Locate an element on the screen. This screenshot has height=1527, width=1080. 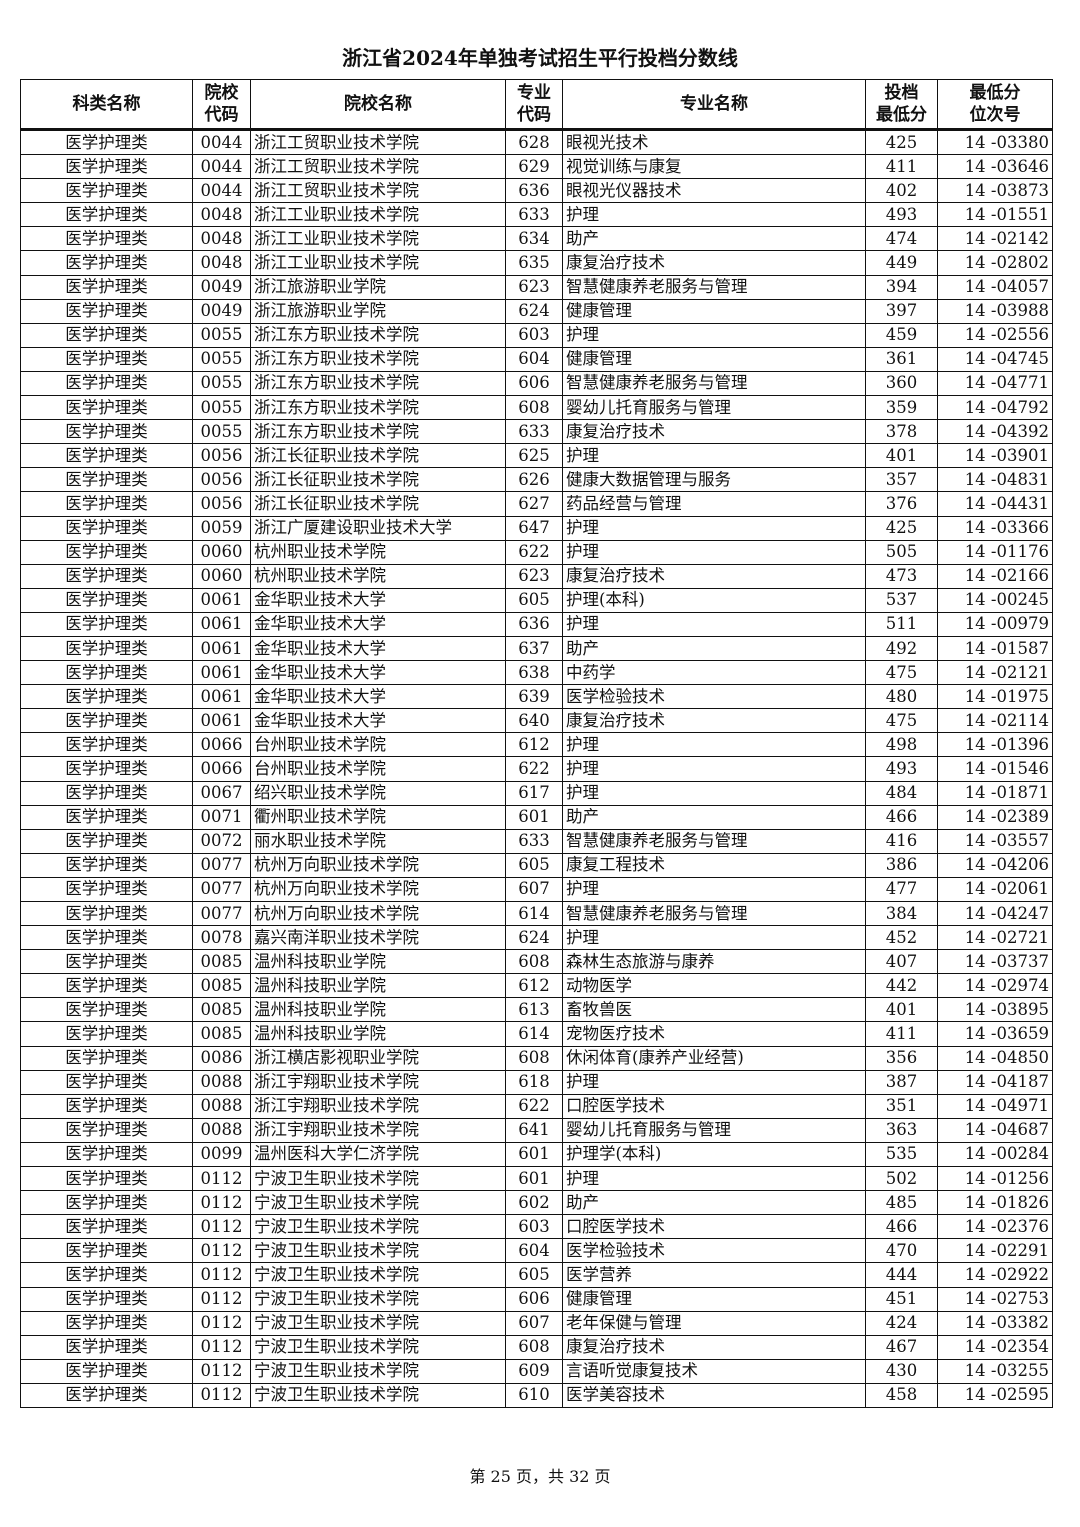
cell-school-name: 浙江广厦建设职业技术大学 is located at coordinates (378, 528).